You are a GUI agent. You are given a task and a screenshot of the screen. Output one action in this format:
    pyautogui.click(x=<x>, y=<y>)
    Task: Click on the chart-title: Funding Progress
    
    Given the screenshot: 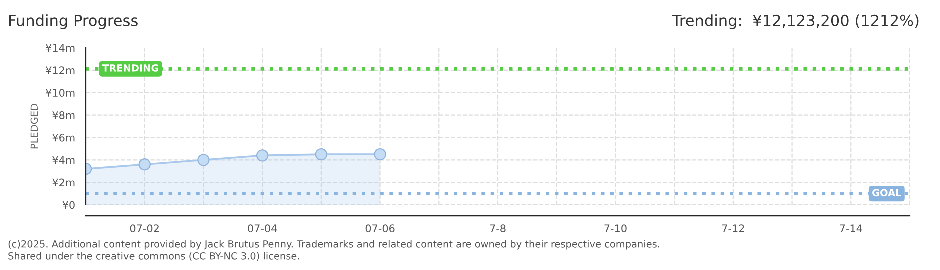 What is the action you would take?
    pyautogui.click(x=74, y=22)
    